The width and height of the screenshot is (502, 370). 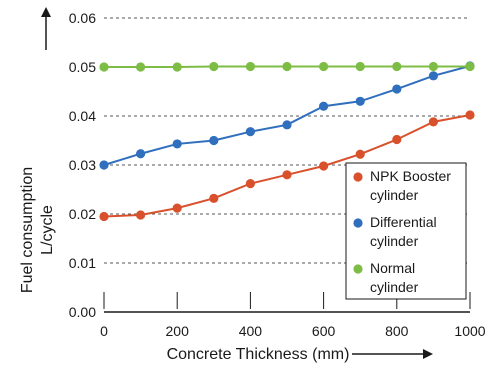 I want to click on y-tick-label: 0.05, so click(x=82, y=67).